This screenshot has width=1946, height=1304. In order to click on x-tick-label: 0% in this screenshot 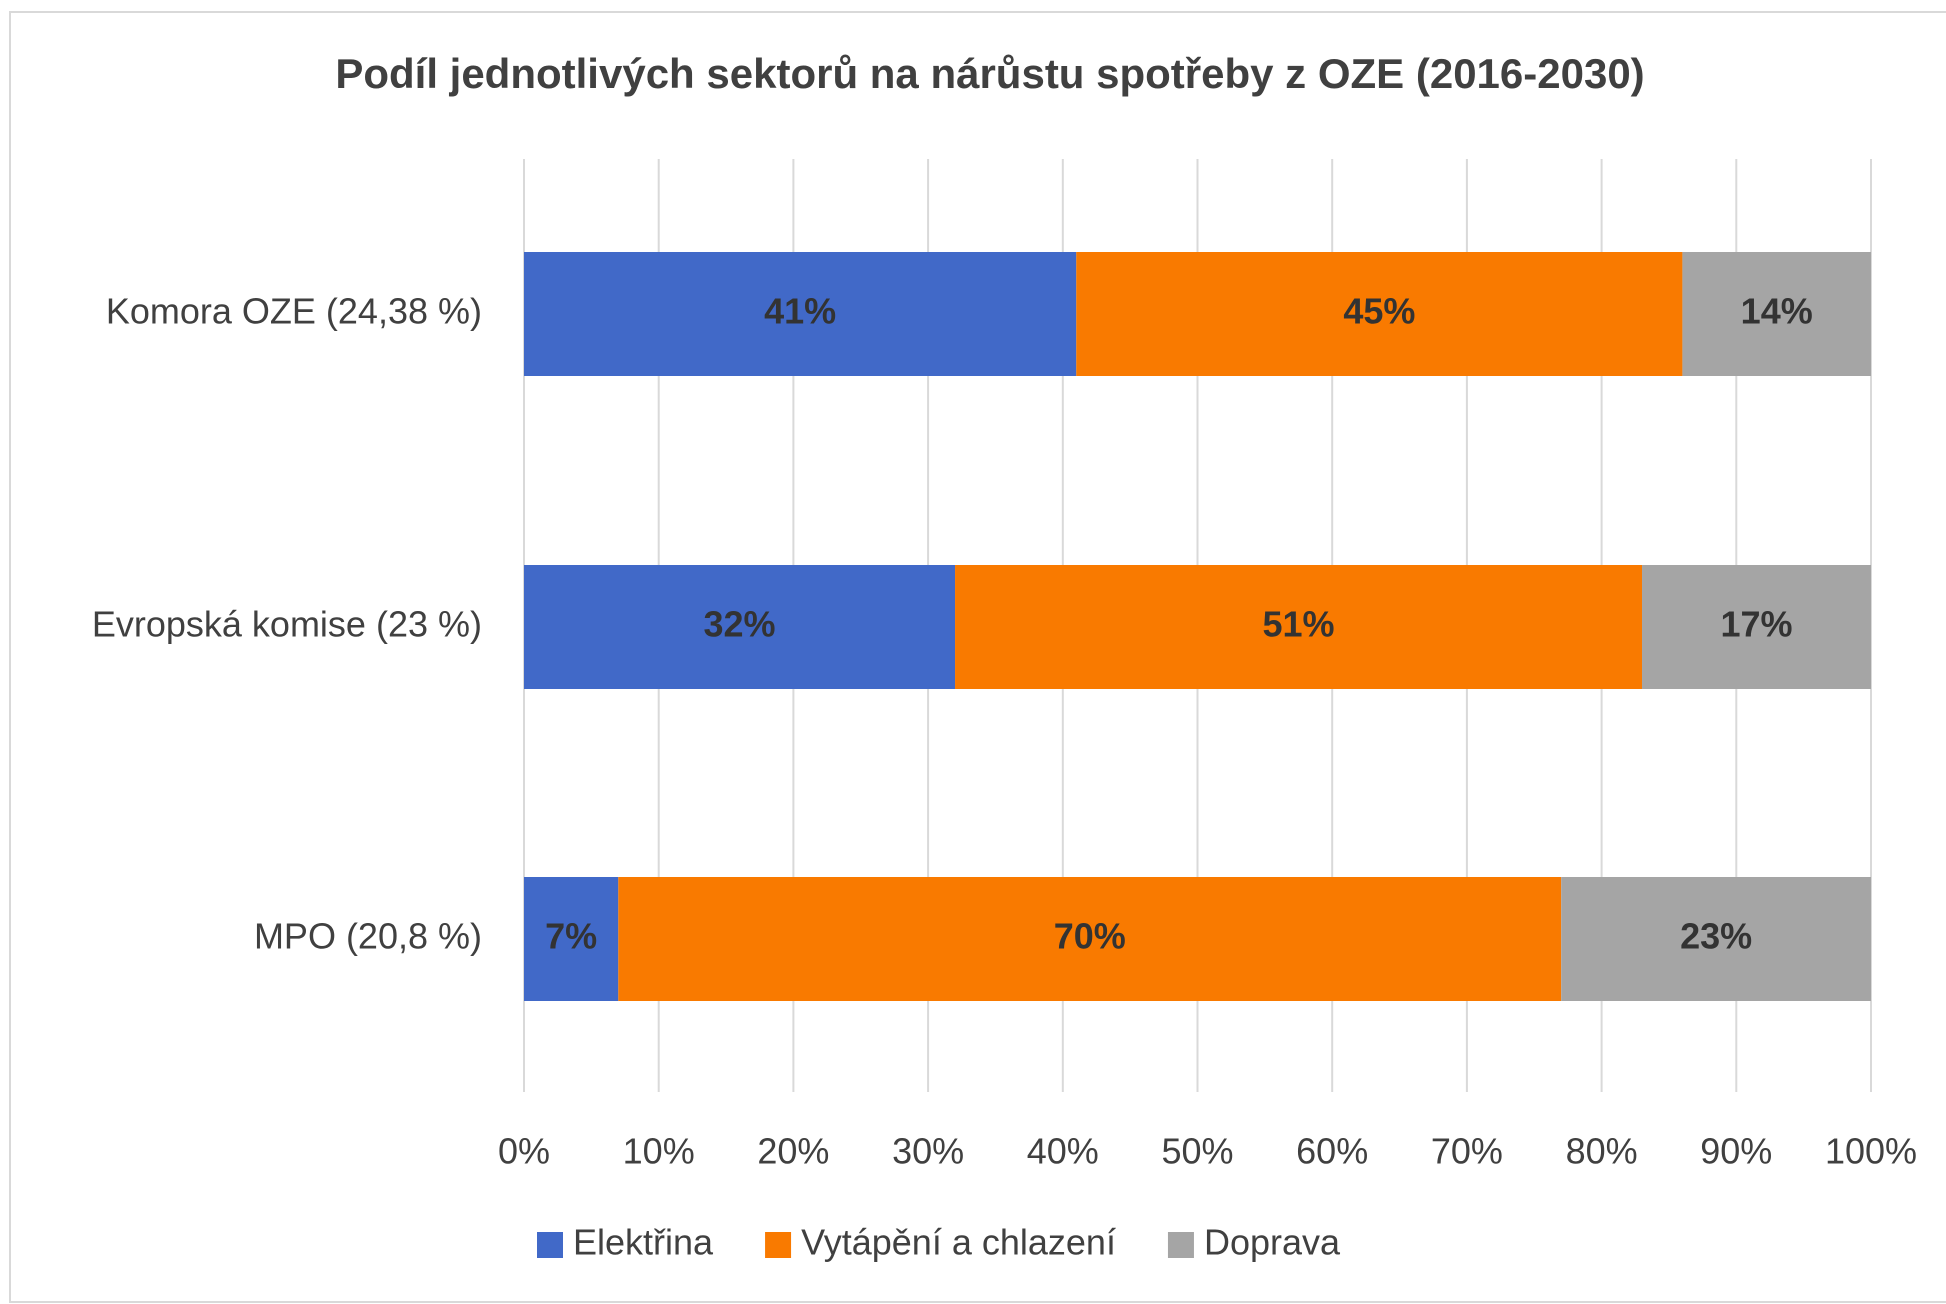, I will do `click(524, 1151)`.